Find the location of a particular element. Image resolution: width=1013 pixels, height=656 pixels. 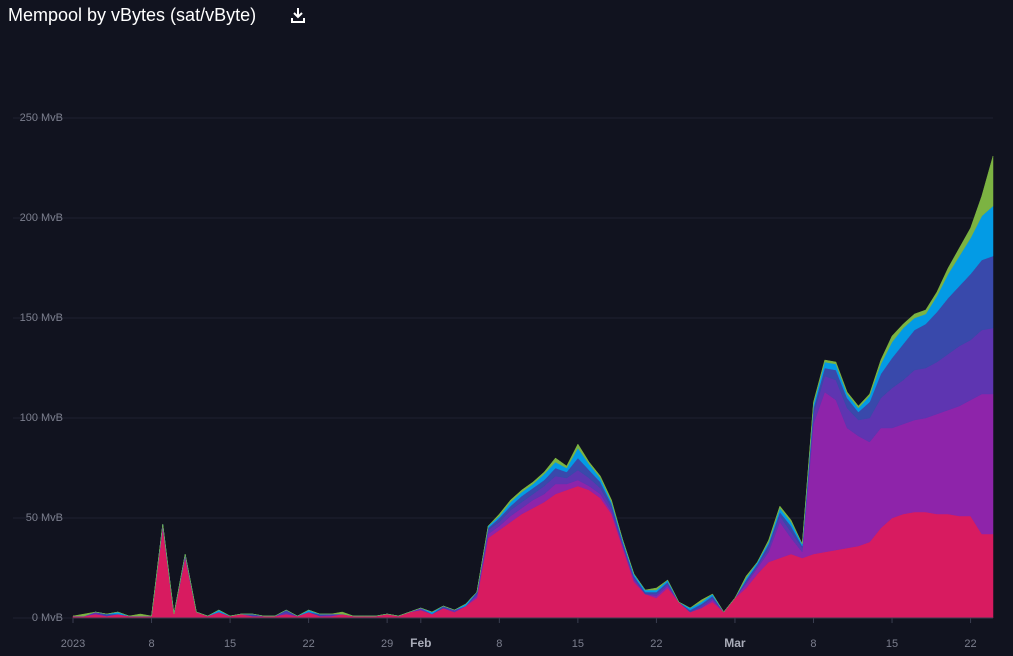

download-arrow is located at coordinates (298, 13).